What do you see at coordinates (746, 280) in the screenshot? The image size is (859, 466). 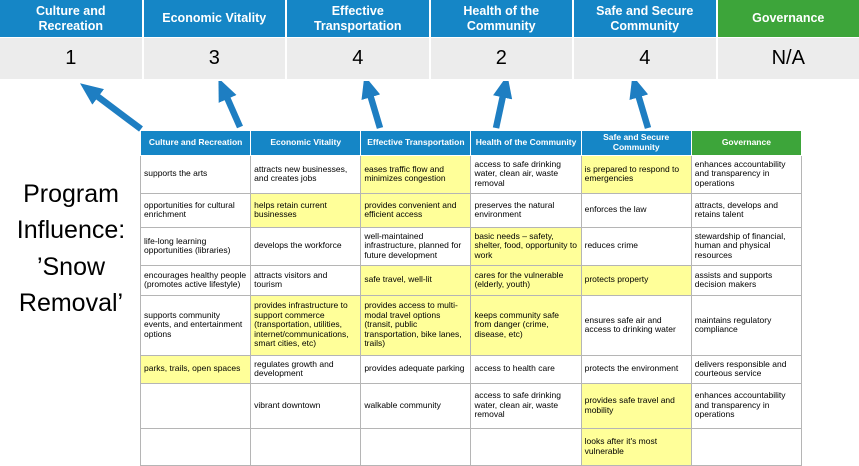 I see `matrix-cell: assists and supports decision makers` at bounding box center [746, 280].